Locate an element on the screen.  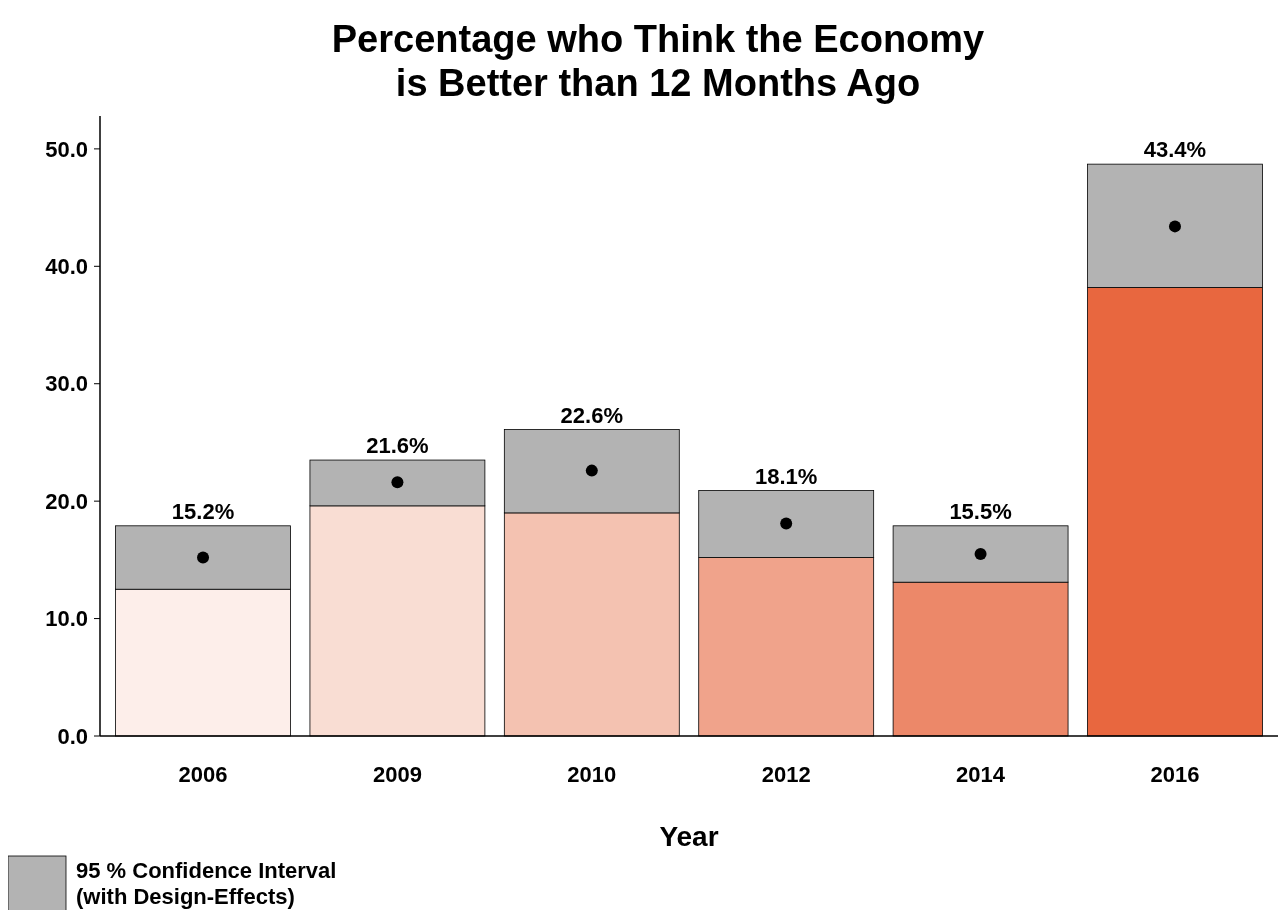
y-tick-label: 30.0 is located at coordinates (66, 384).